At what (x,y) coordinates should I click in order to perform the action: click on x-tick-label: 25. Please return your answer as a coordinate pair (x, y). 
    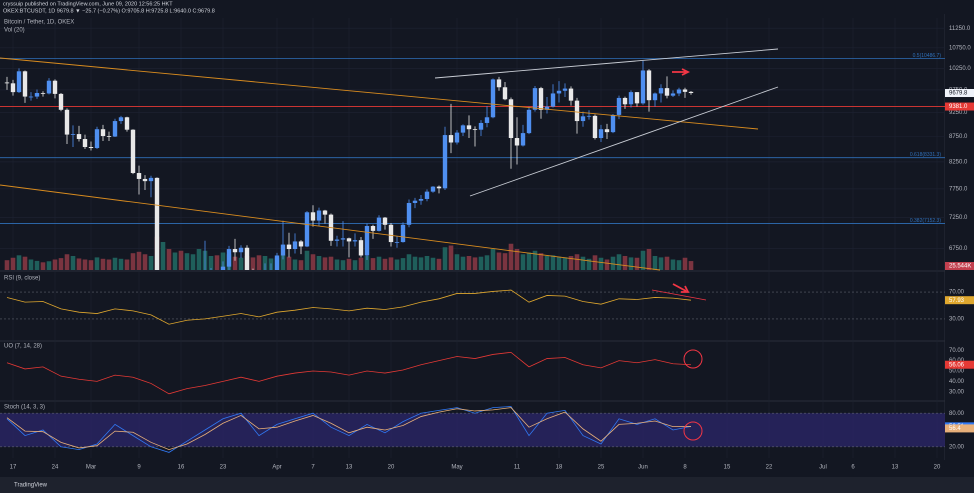
    Looking at the image, I should click on (601, 468).